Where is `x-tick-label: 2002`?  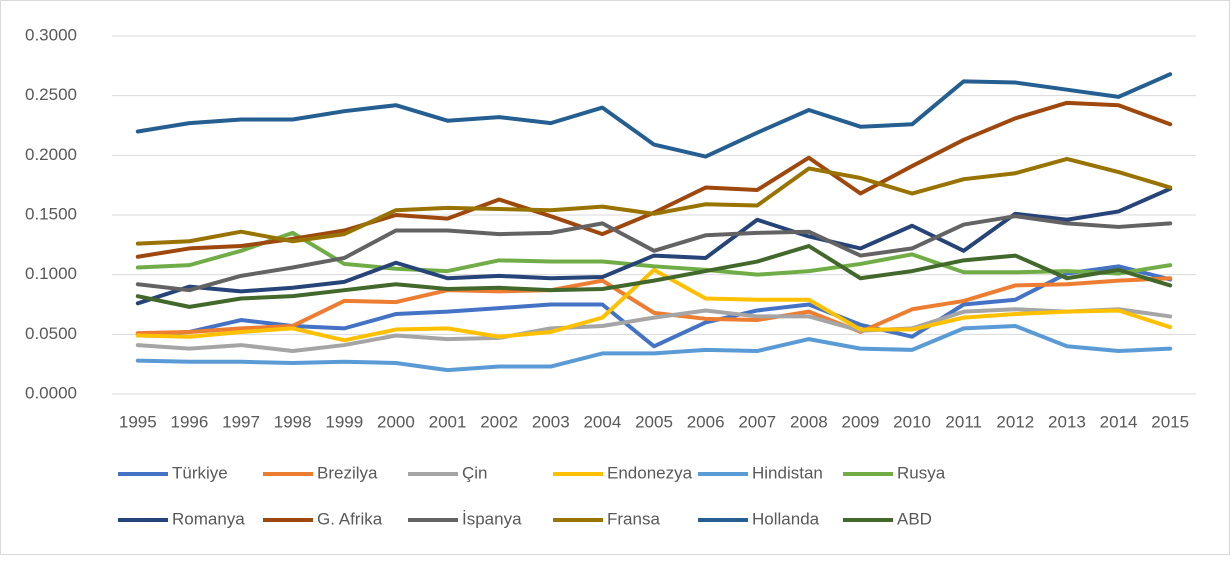
x-tick-label: 2002 is located at coordinates (499, 421).